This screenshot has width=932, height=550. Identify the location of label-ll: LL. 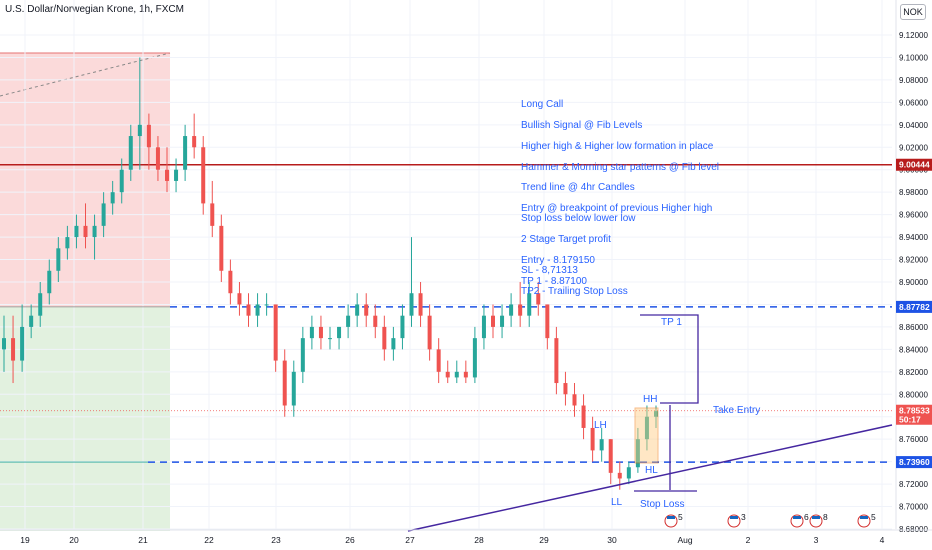
(617, 502).